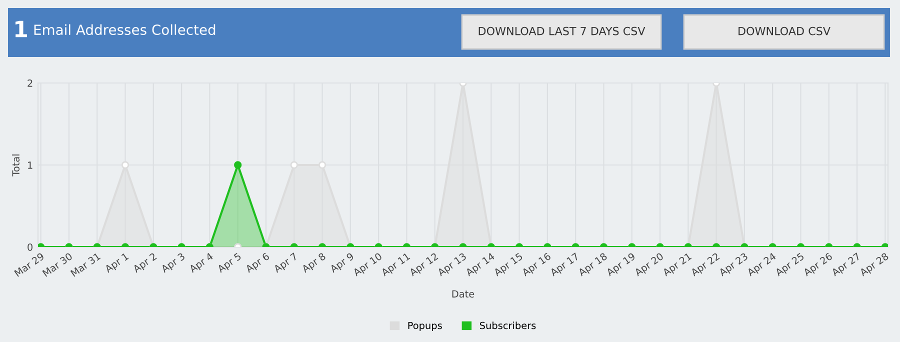  Describe the element at coordinates (425, 327) in the screenshot. I see `legend-label: Popups` at that location.